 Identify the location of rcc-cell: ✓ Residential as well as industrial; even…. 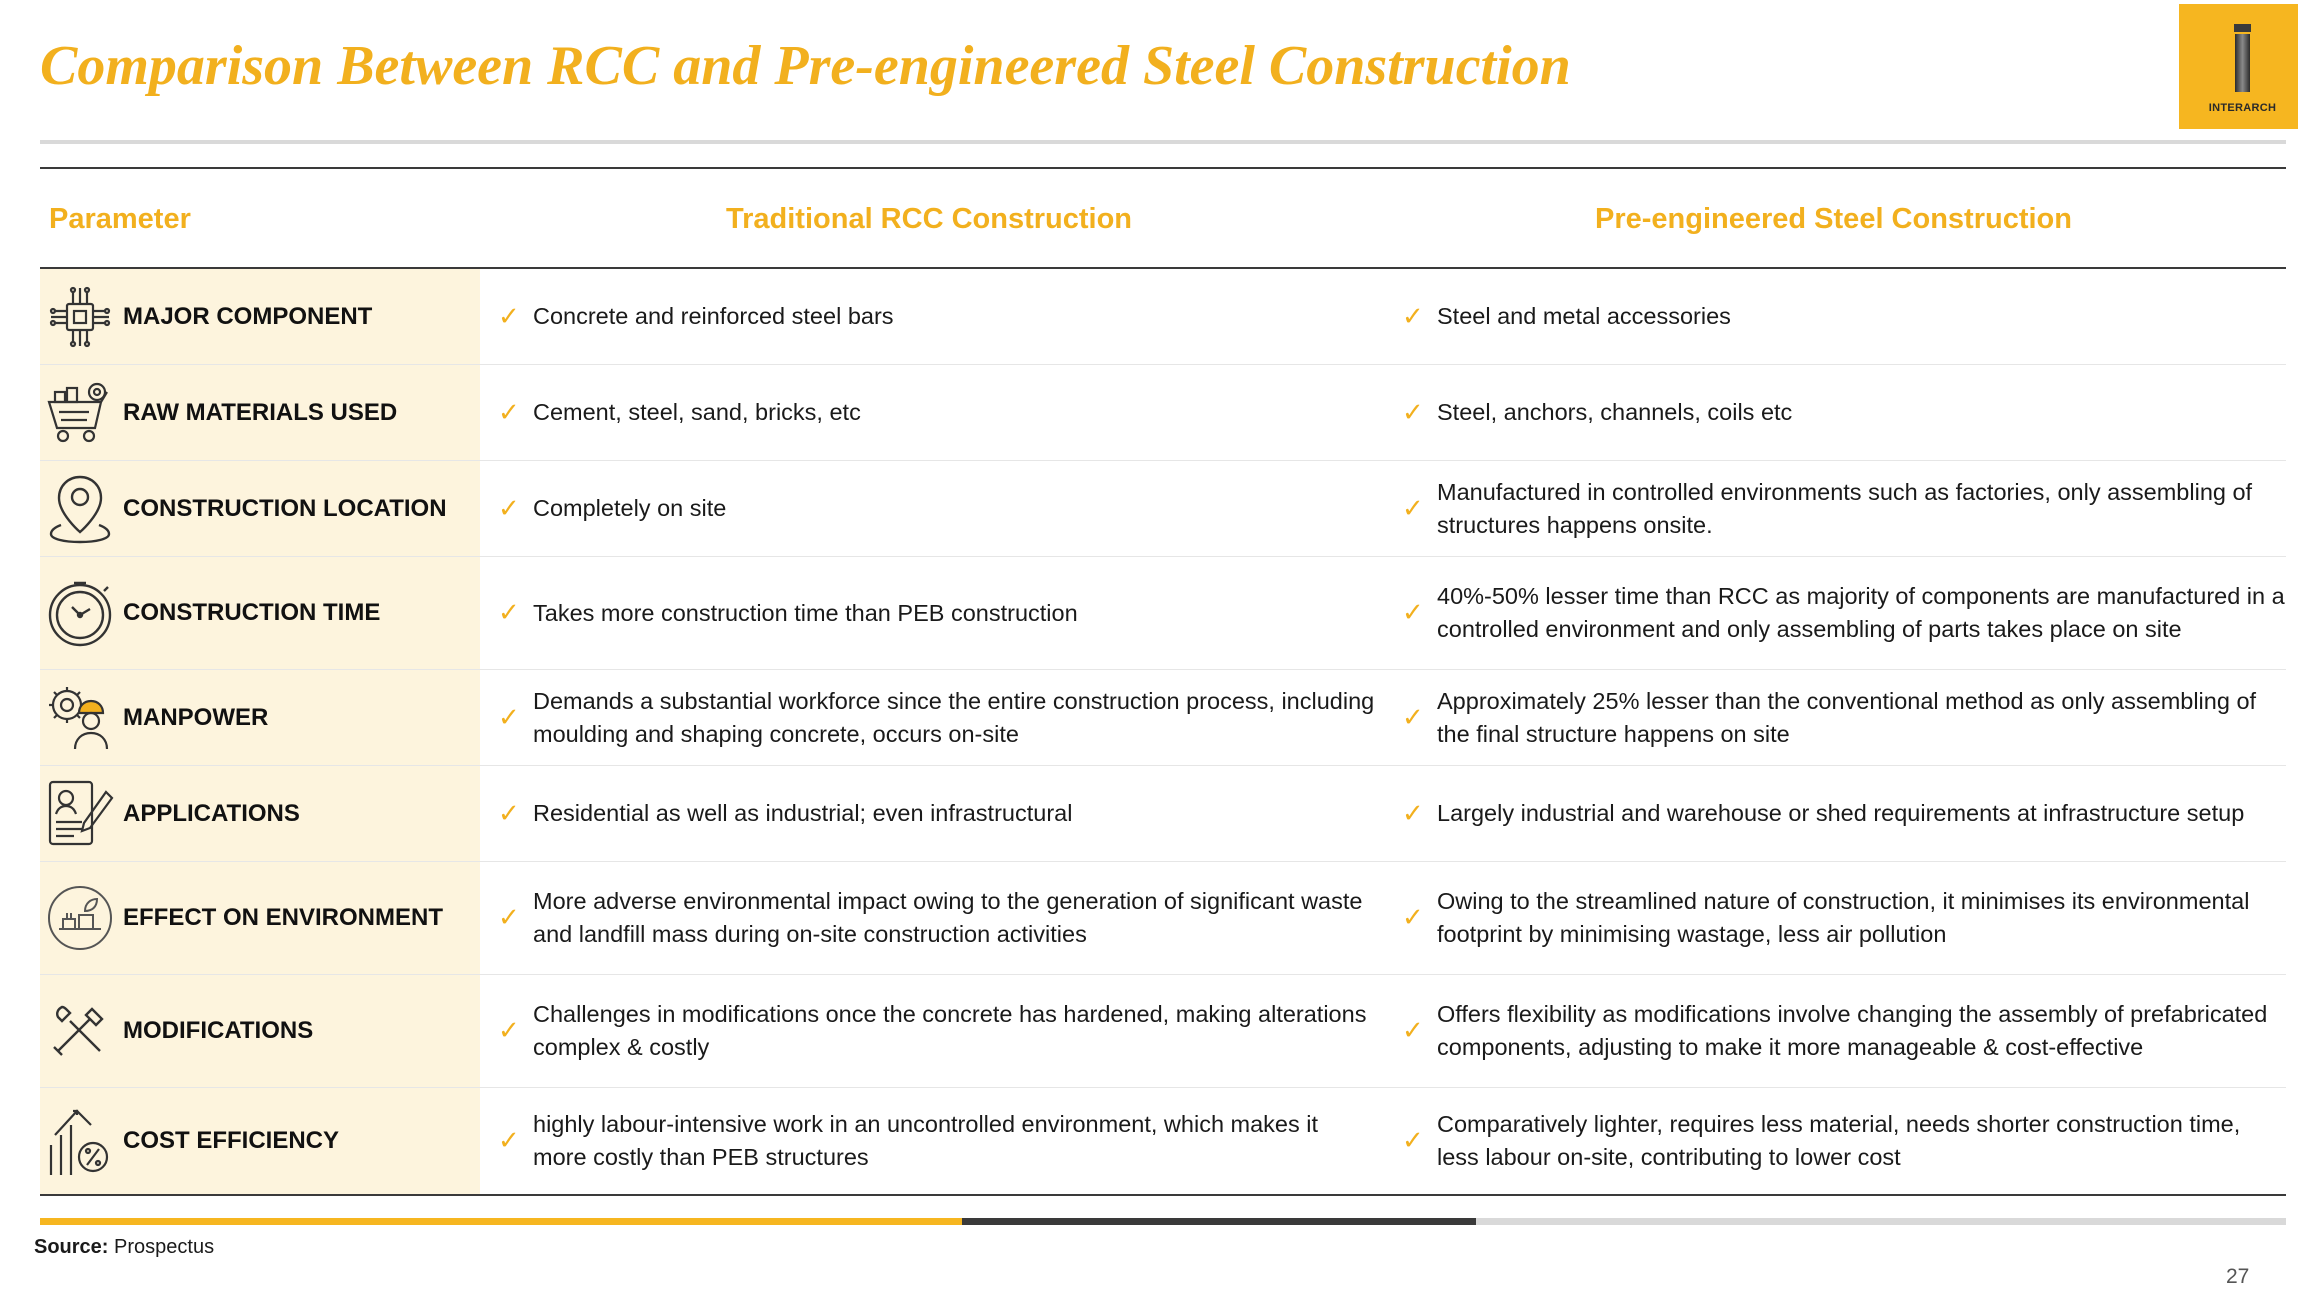
(938, 813).